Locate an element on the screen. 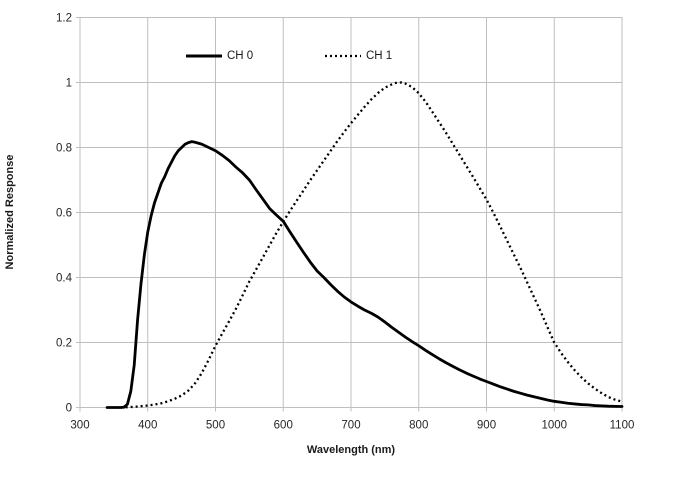  y-tick-label: 1.2 is located at coordinates (64, 19).